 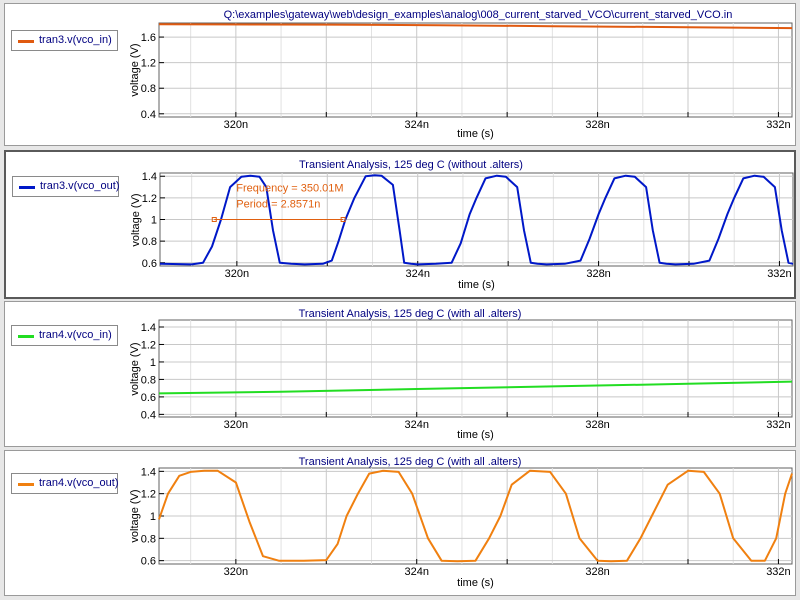 What do you see at coordinates (278, 205) in the screenshot?
I see `period-label: Period = 2.8571n` at bounding box center [278, 205].